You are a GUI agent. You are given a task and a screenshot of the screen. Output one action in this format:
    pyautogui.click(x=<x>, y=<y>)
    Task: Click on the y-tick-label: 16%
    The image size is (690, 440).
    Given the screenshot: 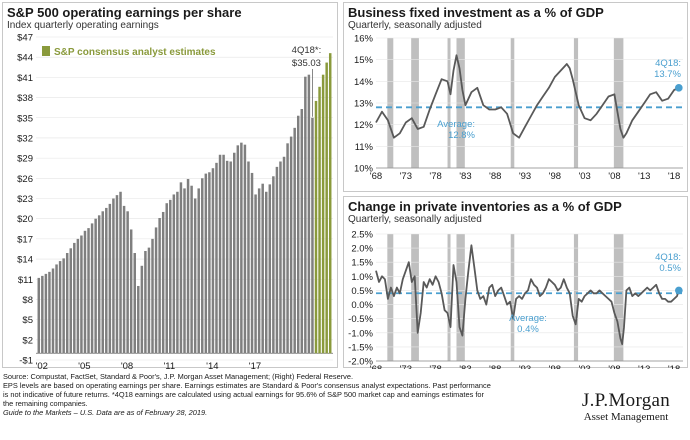 What is the action you would take?
    pyautogui.click(x=364, y=39)
    